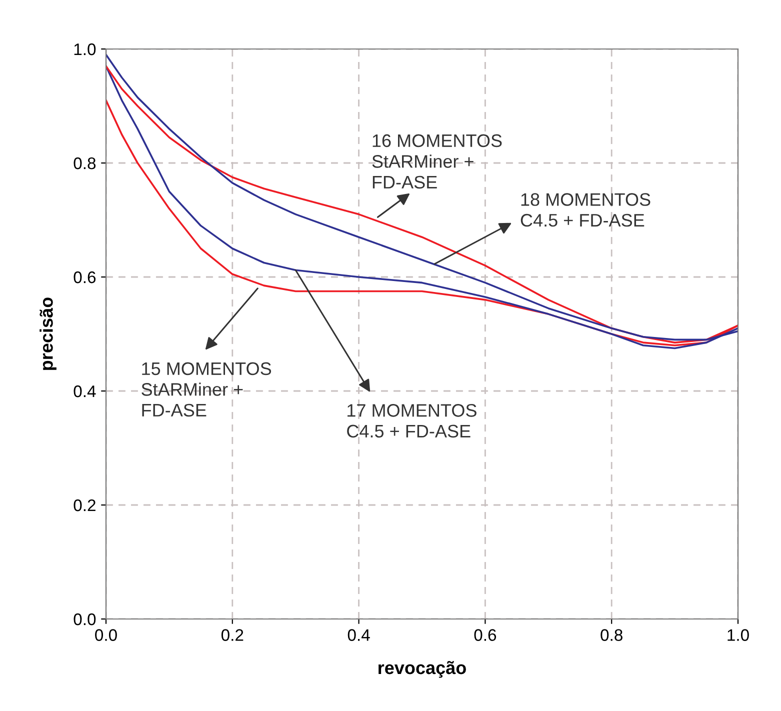  Describe the element at coordinates (106, 635) in the screenshot. I see `x-tick-label: 0.0` at that location.